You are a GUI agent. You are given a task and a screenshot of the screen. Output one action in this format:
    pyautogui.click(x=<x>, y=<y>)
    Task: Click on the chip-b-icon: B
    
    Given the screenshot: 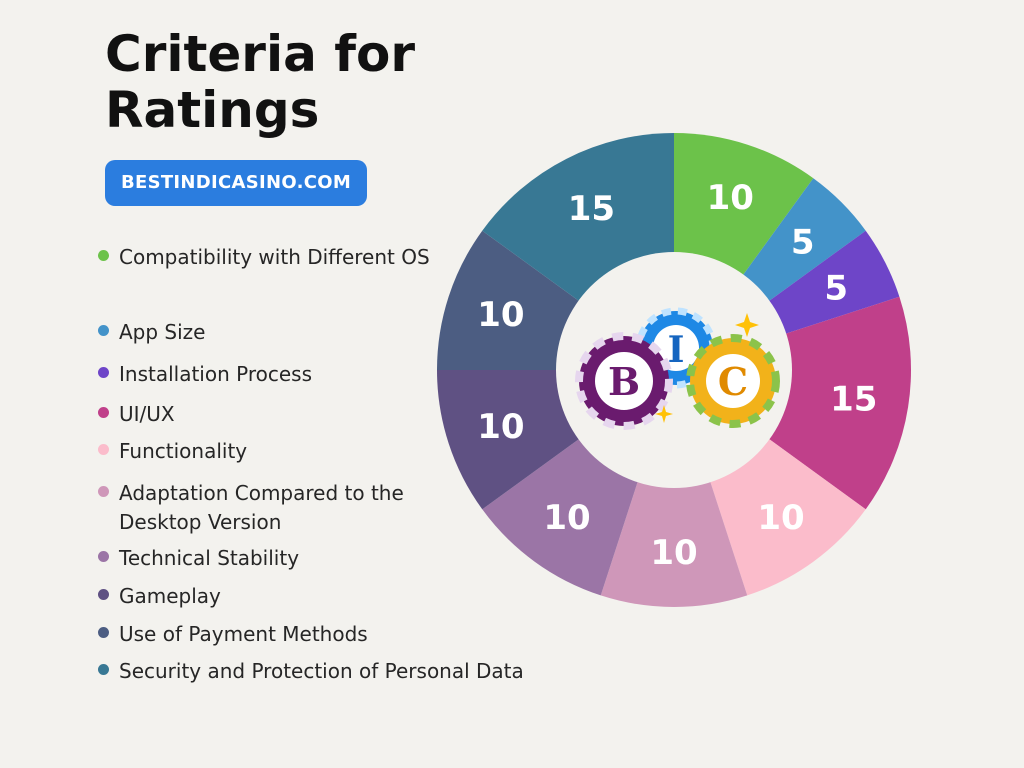 What is the action you would take?
    pyautogui.click(x=624, y=381)
    